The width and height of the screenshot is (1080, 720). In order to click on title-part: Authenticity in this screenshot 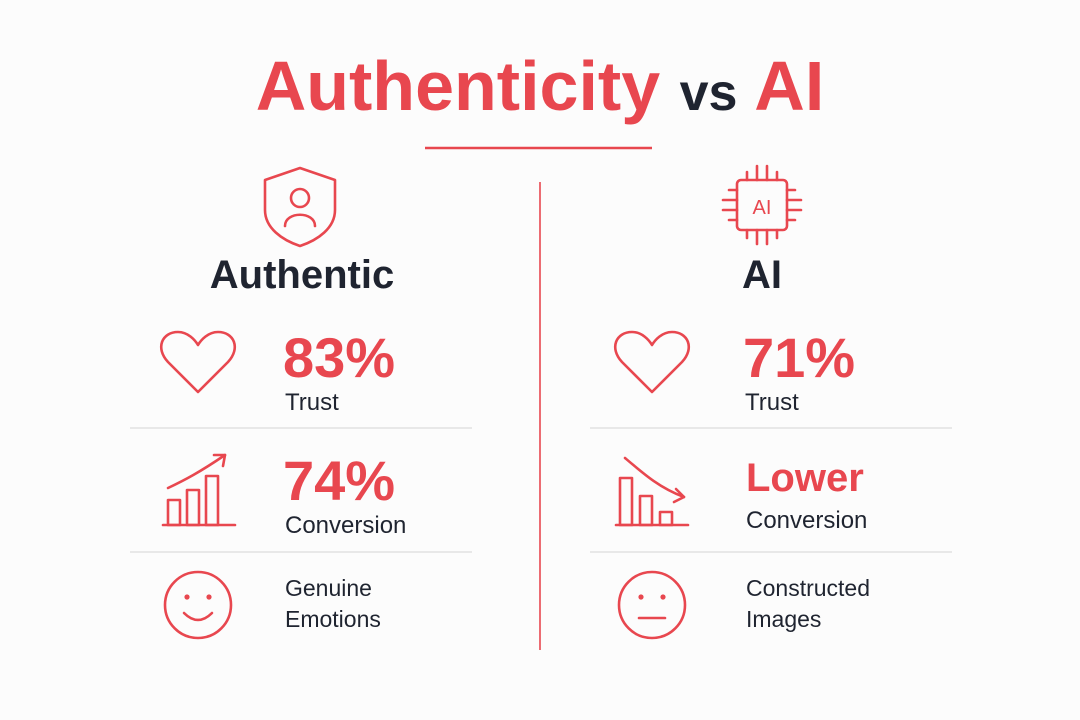, I will do `click(458, 86)`.